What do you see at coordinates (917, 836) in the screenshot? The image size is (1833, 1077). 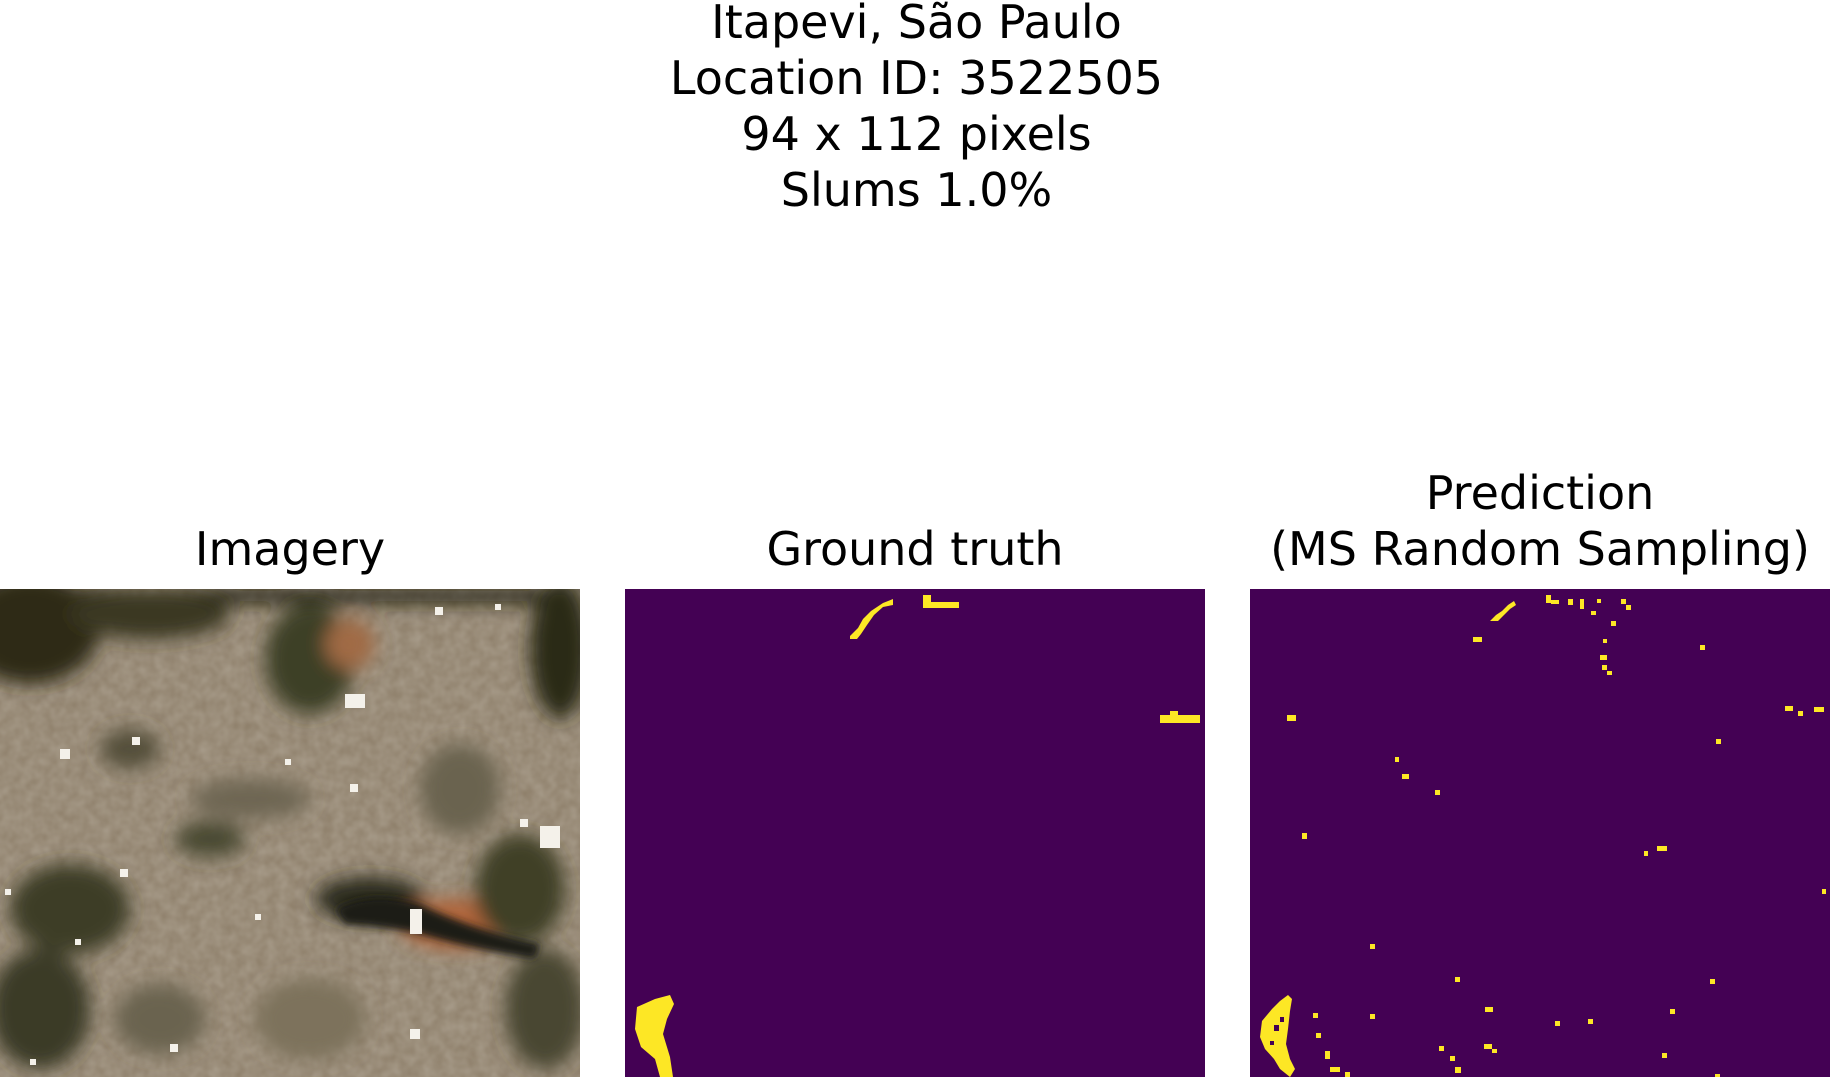 I see `ground-truth-mask` at bounding box center [917, 836].